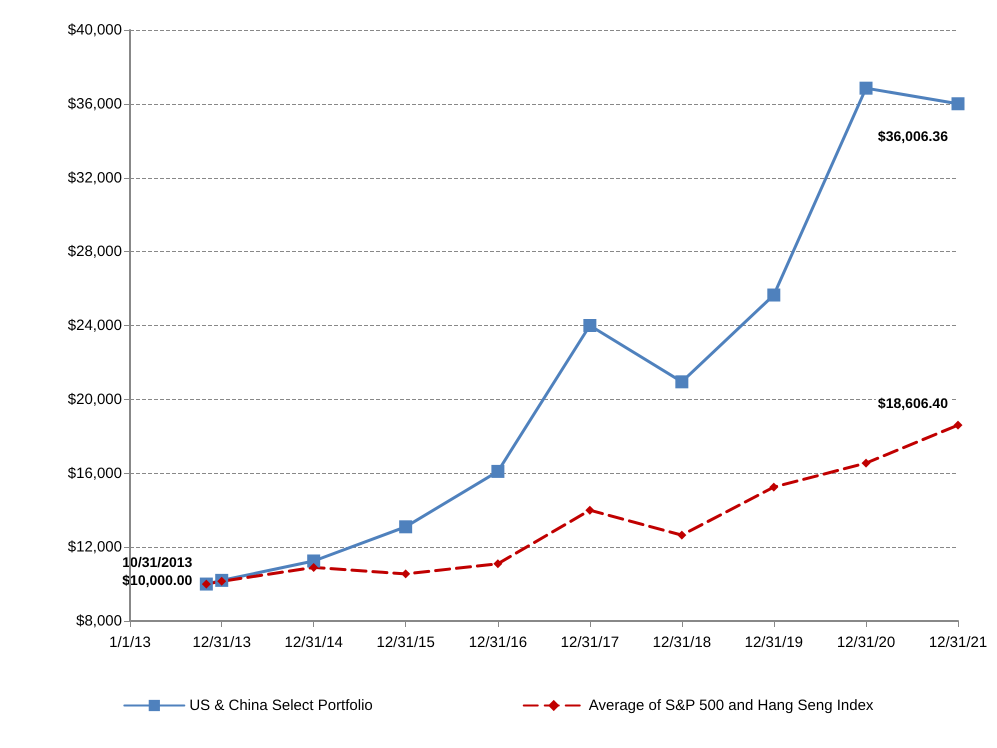 Image resolution: width=997 pixels, height=748 pixels. Describe the element at coordinates (281, 705) in the screenshot. I see `legend-label: US & China Select Portfolio` at that location.